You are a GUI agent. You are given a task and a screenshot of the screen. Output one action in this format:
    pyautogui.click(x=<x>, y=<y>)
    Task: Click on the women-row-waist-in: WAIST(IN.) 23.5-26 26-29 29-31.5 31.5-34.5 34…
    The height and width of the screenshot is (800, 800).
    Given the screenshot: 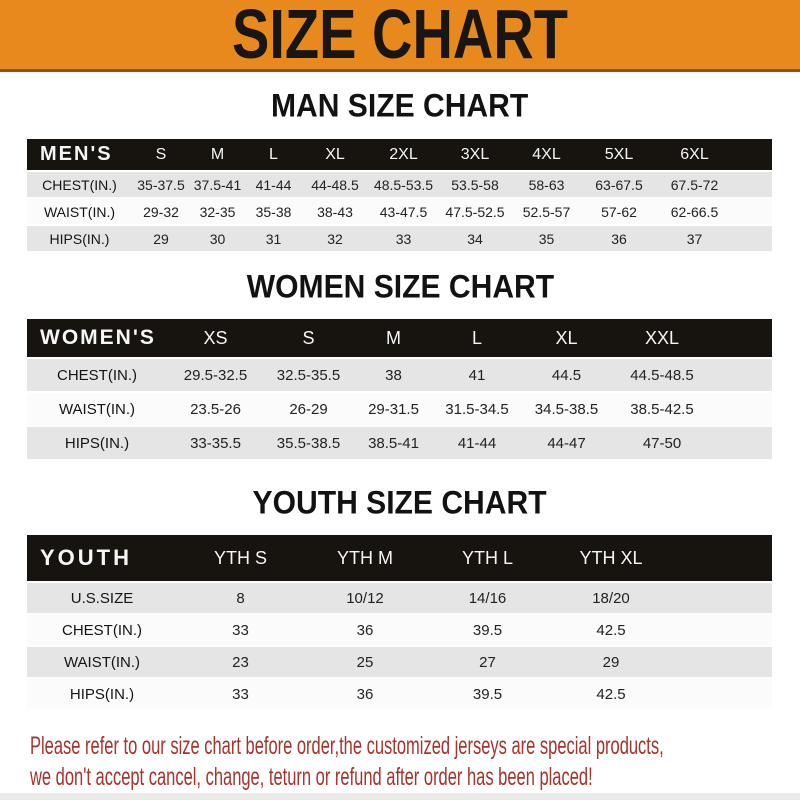 What is the action you would take?
    pyautogui.click(x=399, y=409)
    